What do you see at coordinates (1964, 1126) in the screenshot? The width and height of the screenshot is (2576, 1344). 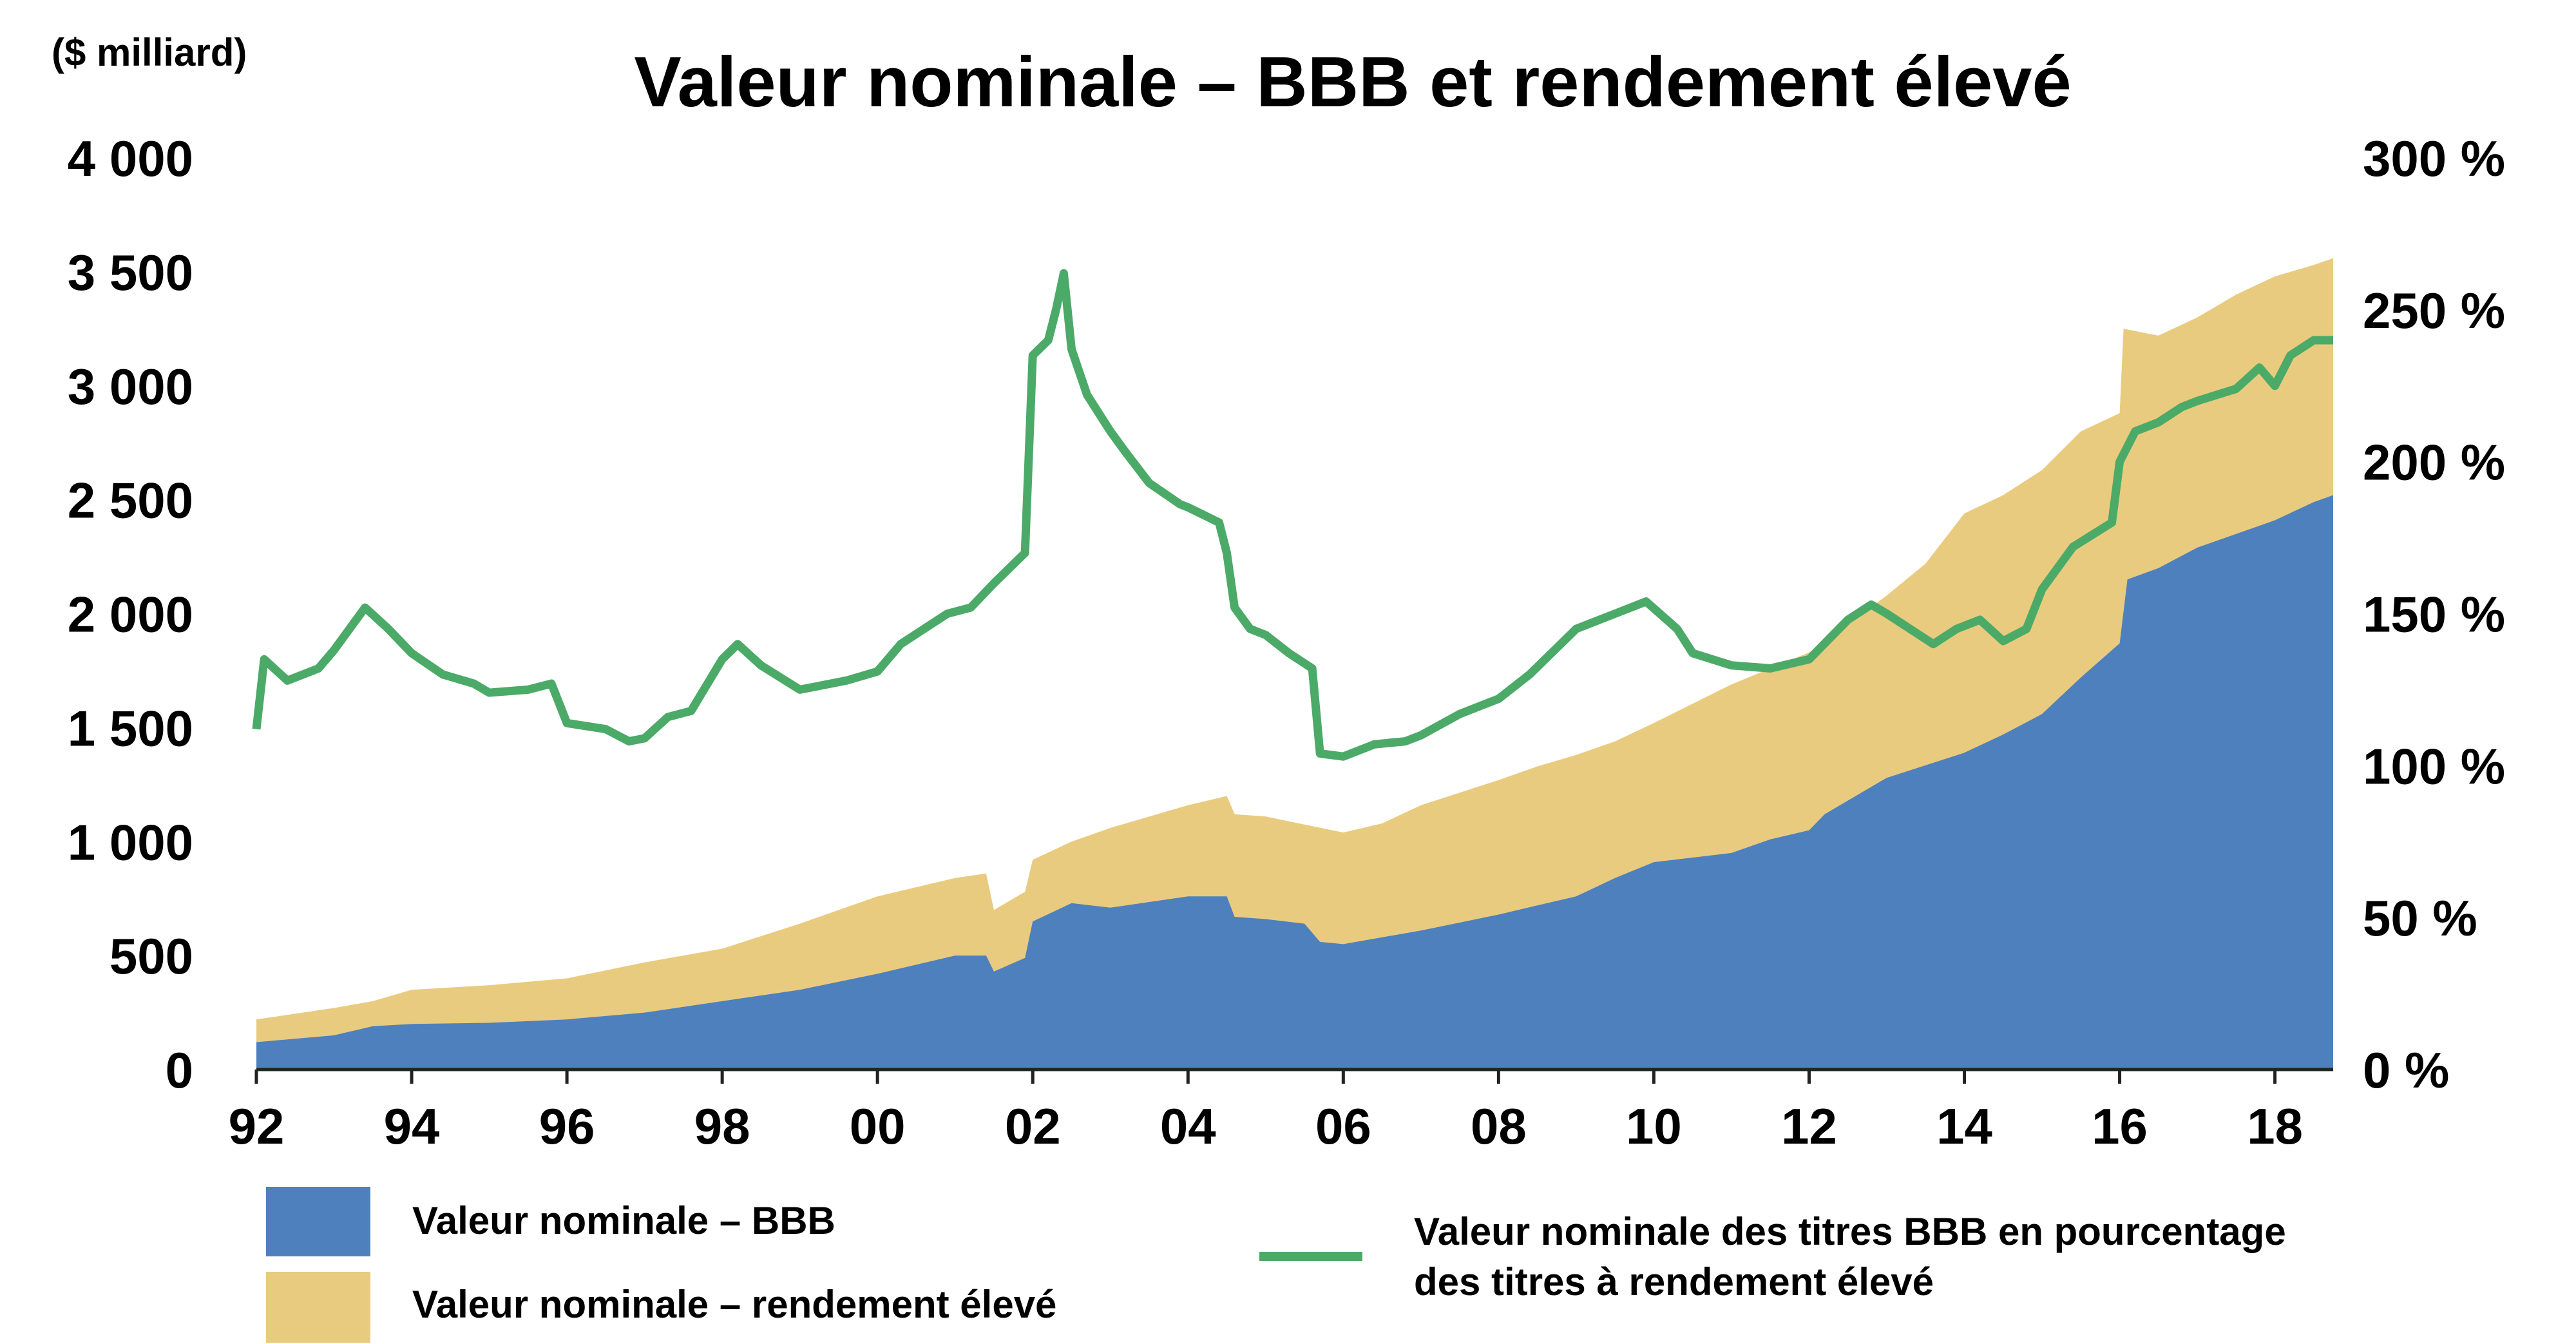 I see `x-tick-label: 14` at bounding box center [1964, 1126].